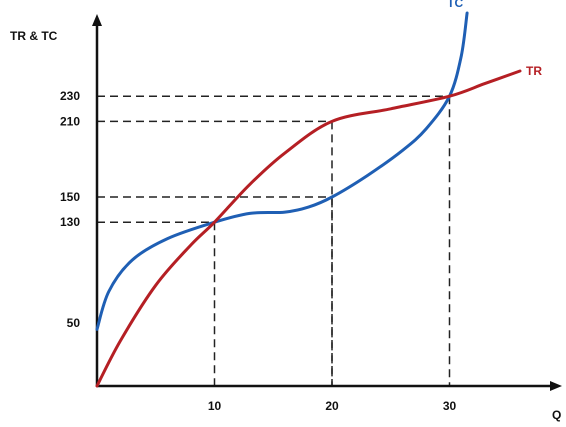 This screenshot has height=427, width=566. What do you see at coordinates (455, 5) in the screenshot?
I see `series-tc-label: TC` at bounding box center [455, 5].